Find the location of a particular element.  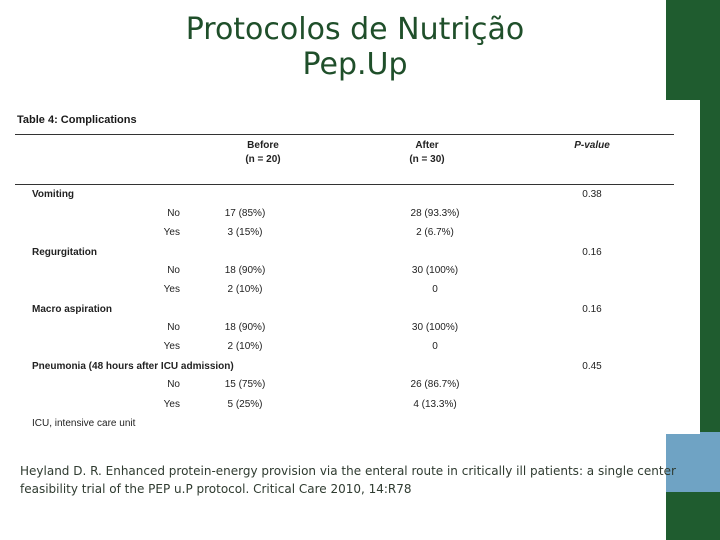

row-category: Regurgitation is located at coordinates (64, 252).